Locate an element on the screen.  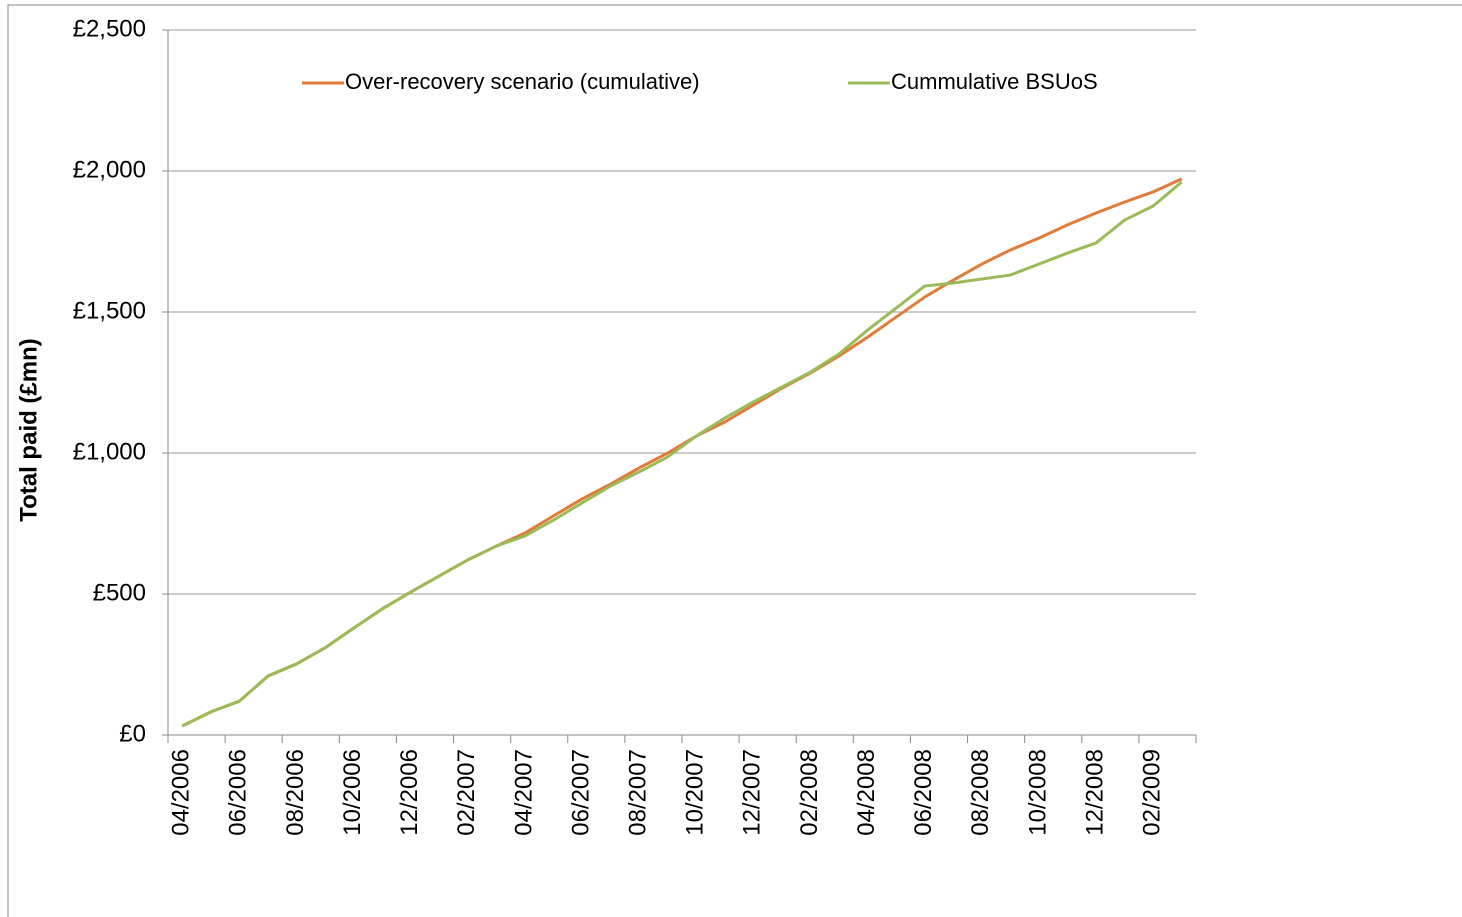
x-tick-label: 10/2006 is located at coordinates (352, 792).